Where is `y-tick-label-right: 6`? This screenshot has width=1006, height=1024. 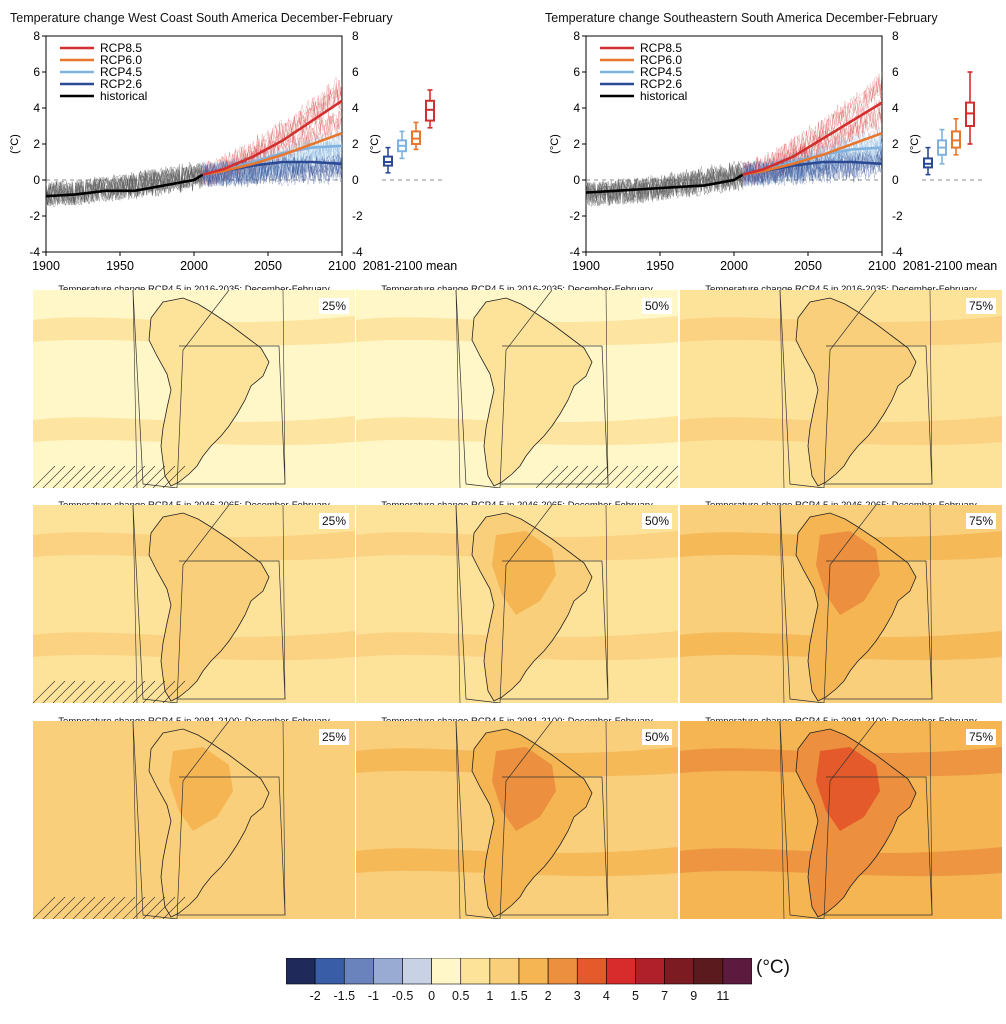 y-tick-label-right: 6 is located at coordinates (355, 72).